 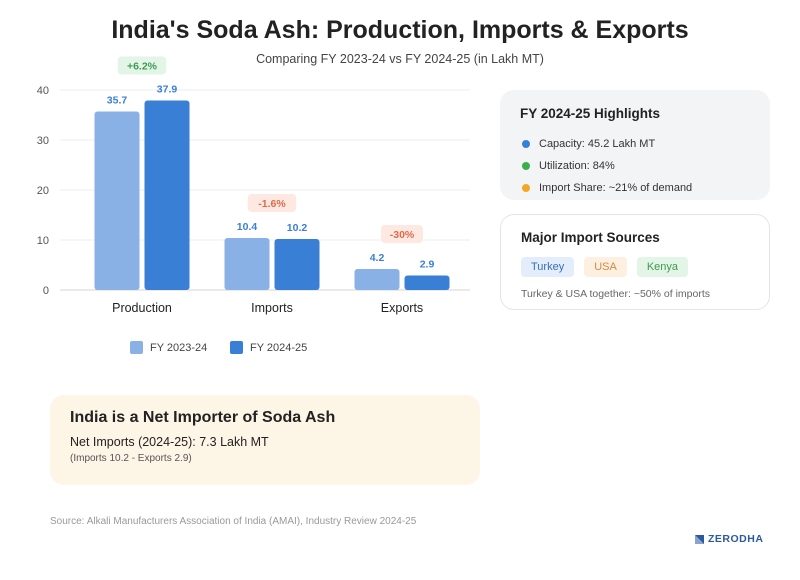 What do you see at coordinates (167, 90) in the screenshot?
I see `data-label: 37.9` at bounding box center [167, 90].